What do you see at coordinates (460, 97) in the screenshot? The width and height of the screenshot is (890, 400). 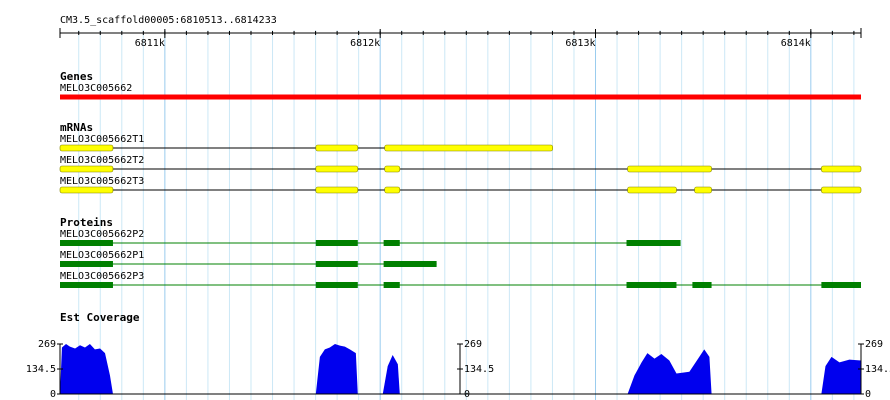 I see `gene-bar` at bounding box center [460, 97].